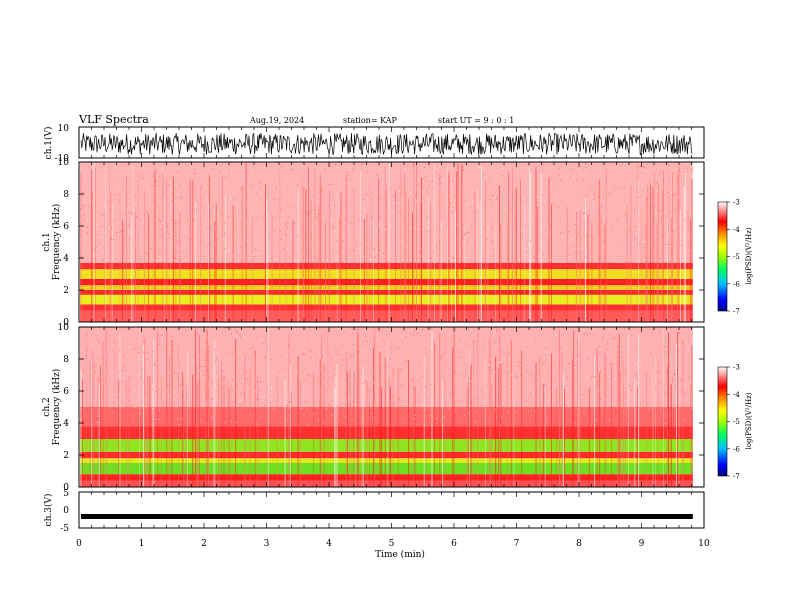 This screenshot has height=612, width=792. What do you see at coordinates (66, 494) in the screenshot?
I see `ch3-ytick-top: 5` at bounding box center [66, 494].